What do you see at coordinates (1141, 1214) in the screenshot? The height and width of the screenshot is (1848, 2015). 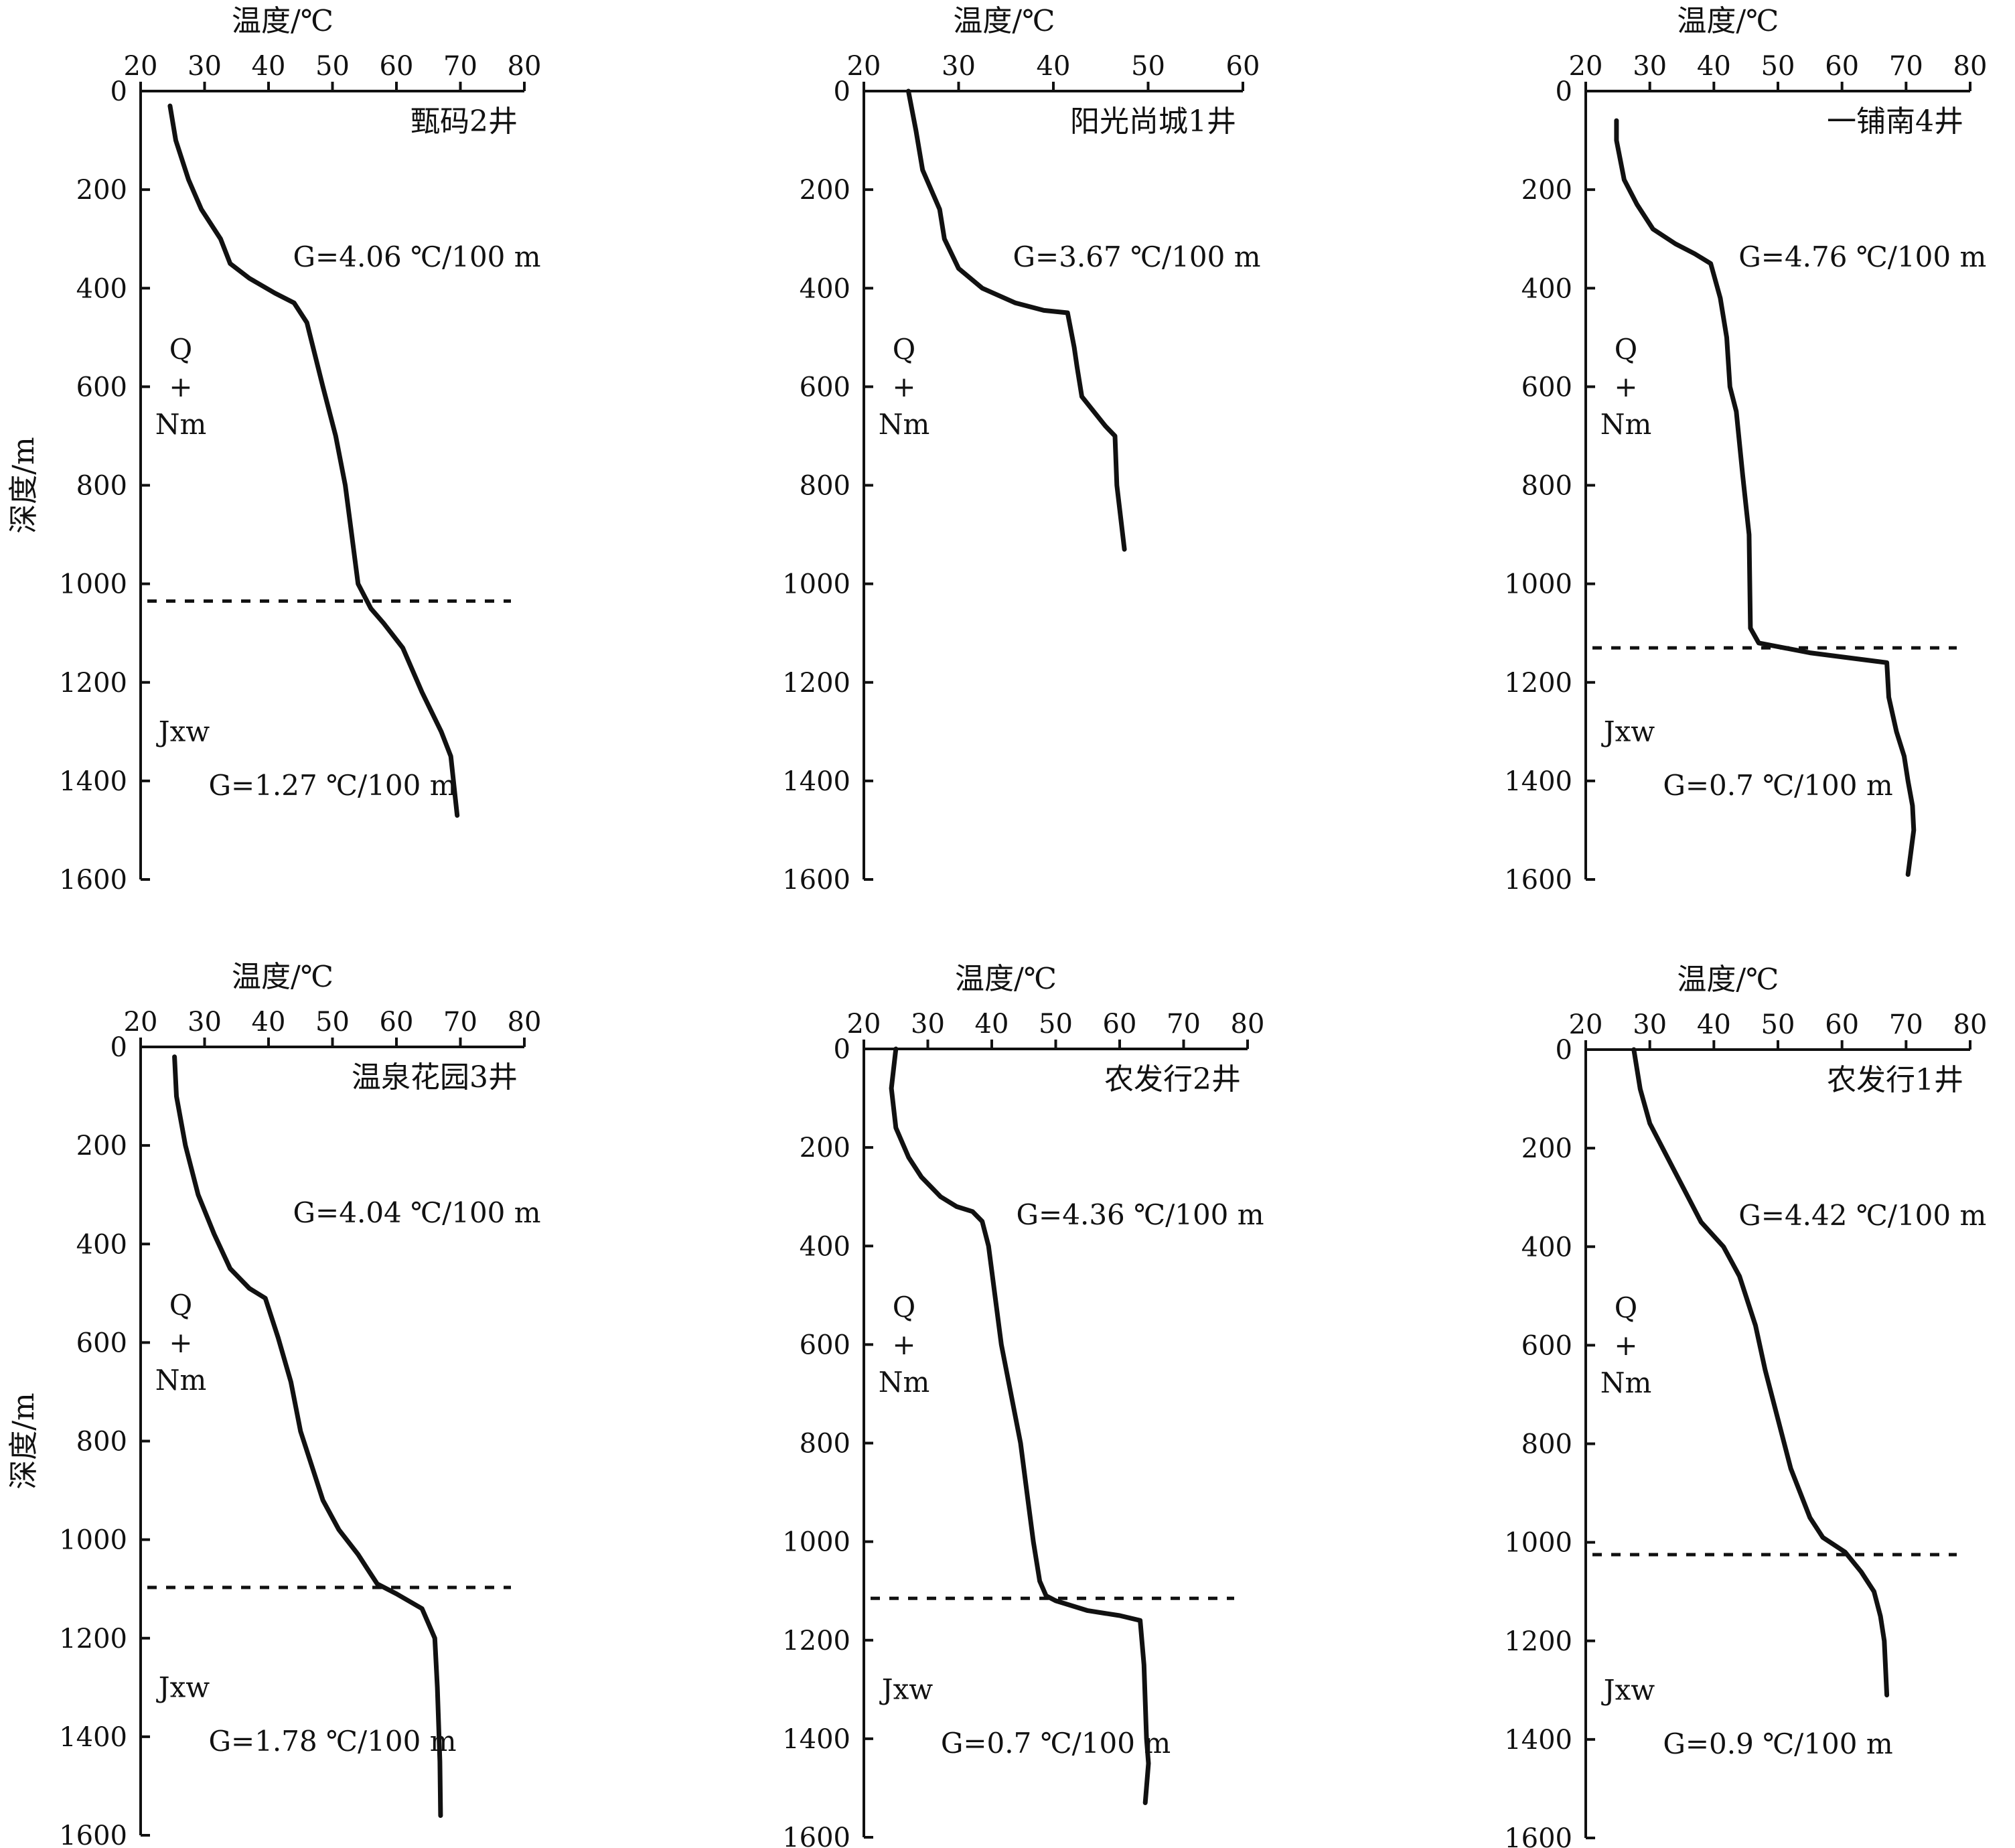 I see `upper-gradient-label: G=4.36 ℃/100 m` at bounding box center [1141, 1214].